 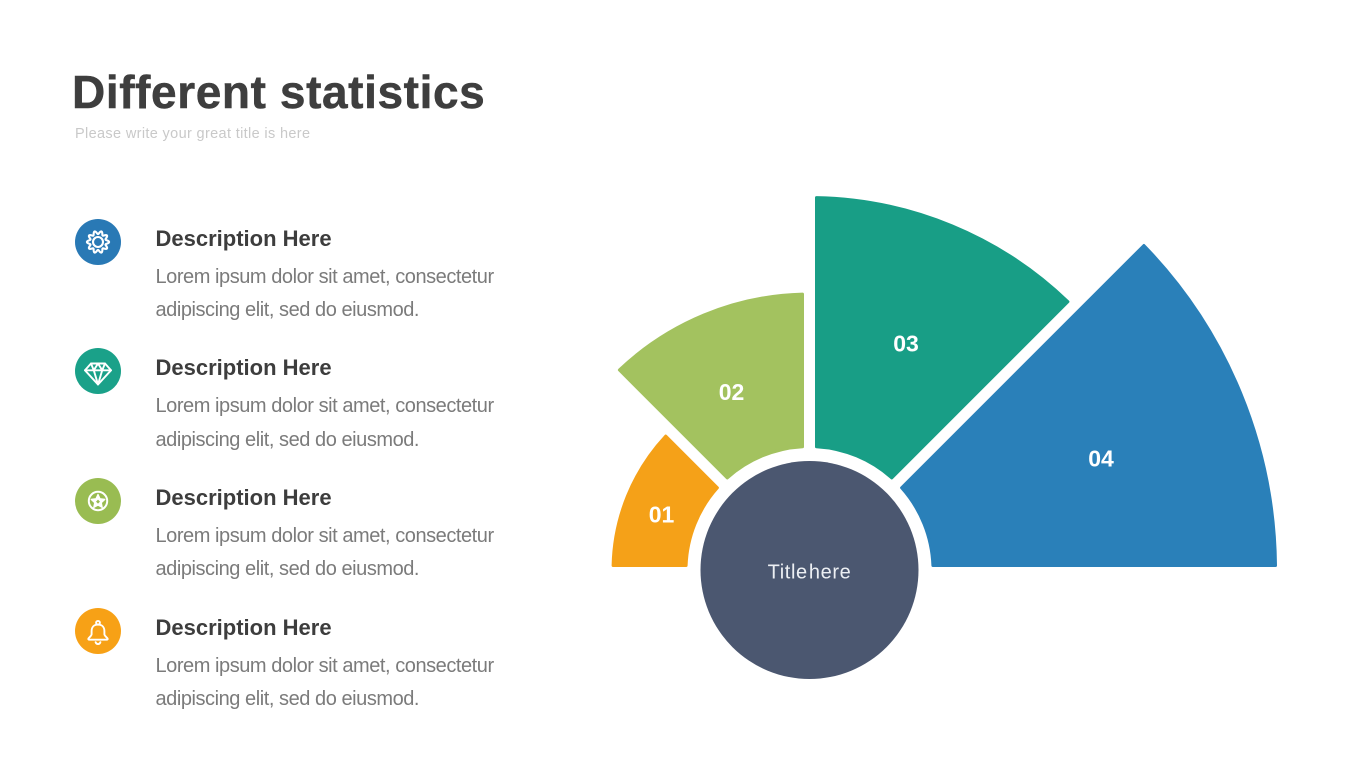 I want to click on svg-text: Title here, so click(x=810, y=573).